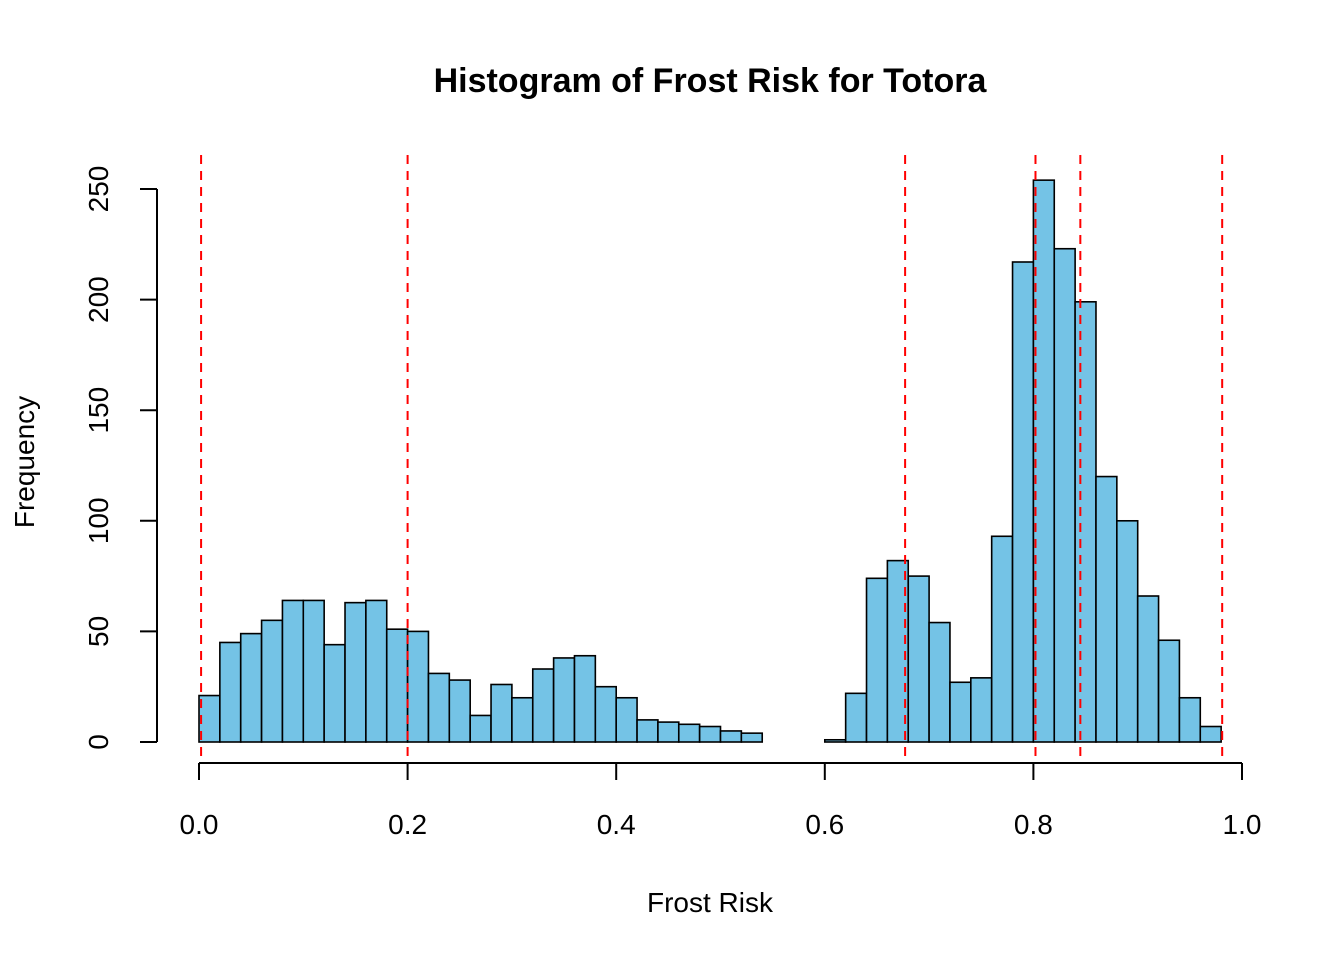  I want to click on y-tick-label: 200, so click(98, 299).